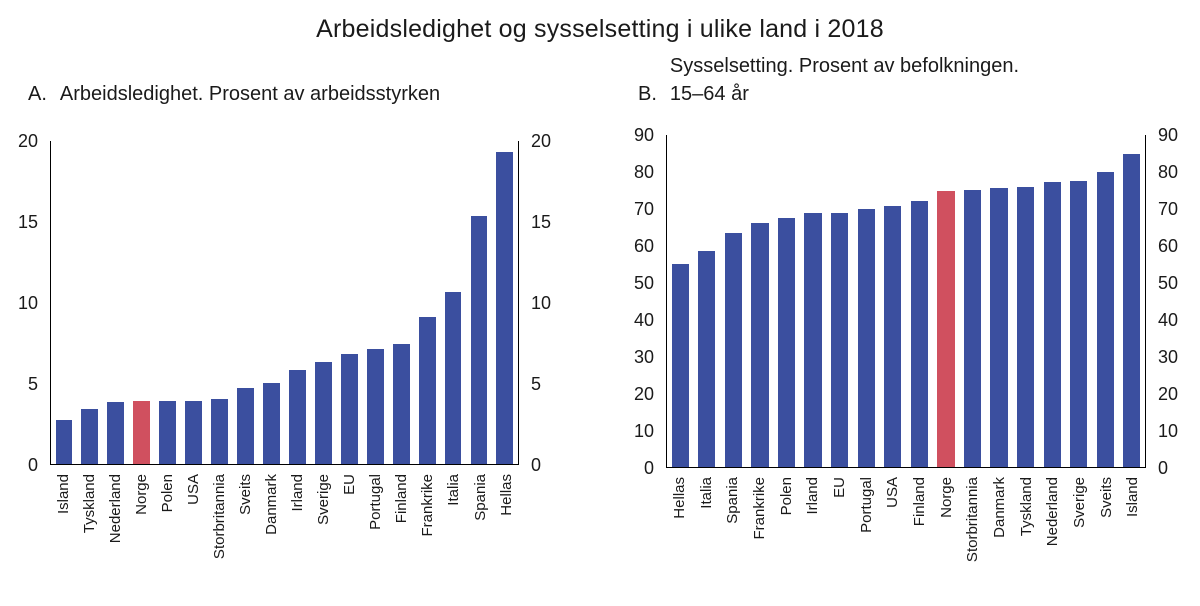  Describe the element at coordinates (219, 527) in the screenshot. I see `x-axis-label-slot: Storbritannia` at that location.